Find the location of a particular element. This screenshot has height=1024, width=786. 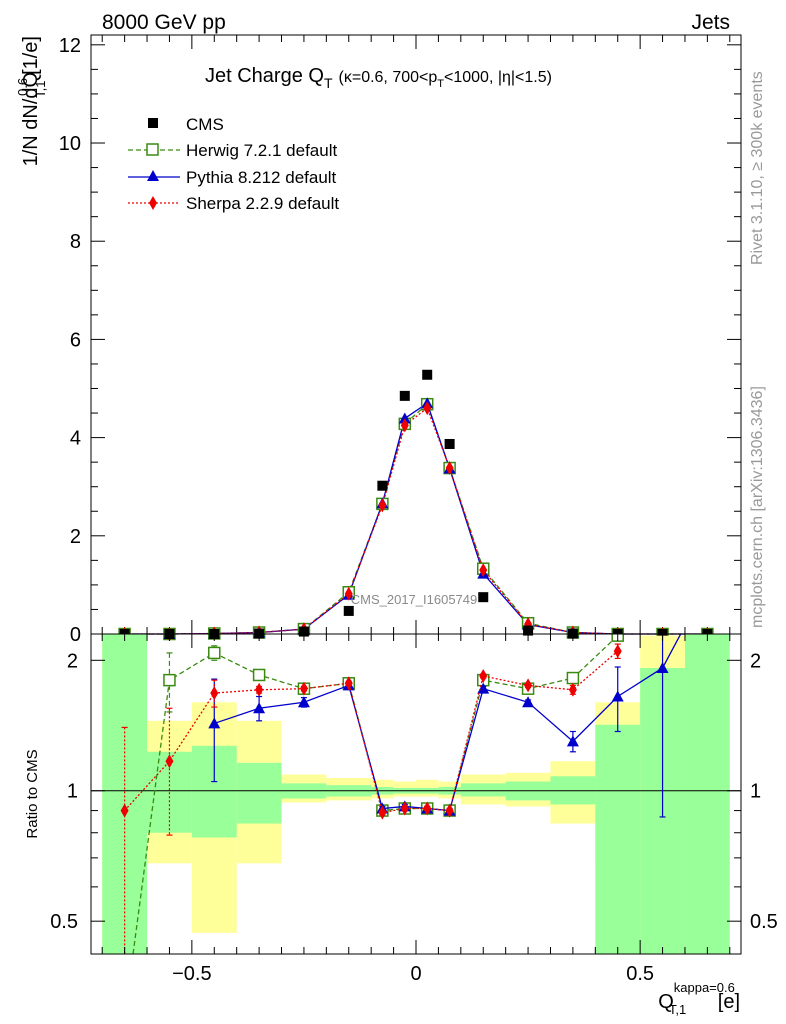

ratio-x-label-sup: kappa=0.6 is located at coordinates (704, 987).